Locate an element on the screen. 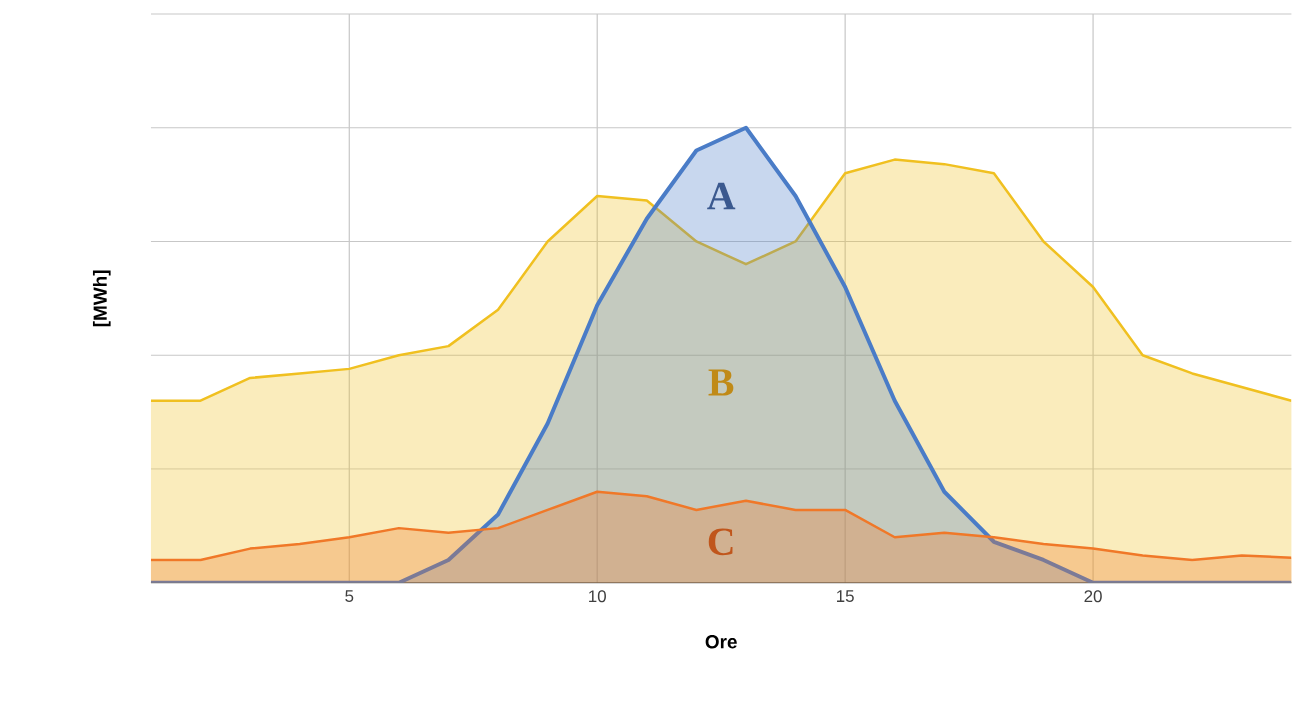 The height and width of the screenshot is (702, 1292). series-label: C is located at coordinates (720, 542).